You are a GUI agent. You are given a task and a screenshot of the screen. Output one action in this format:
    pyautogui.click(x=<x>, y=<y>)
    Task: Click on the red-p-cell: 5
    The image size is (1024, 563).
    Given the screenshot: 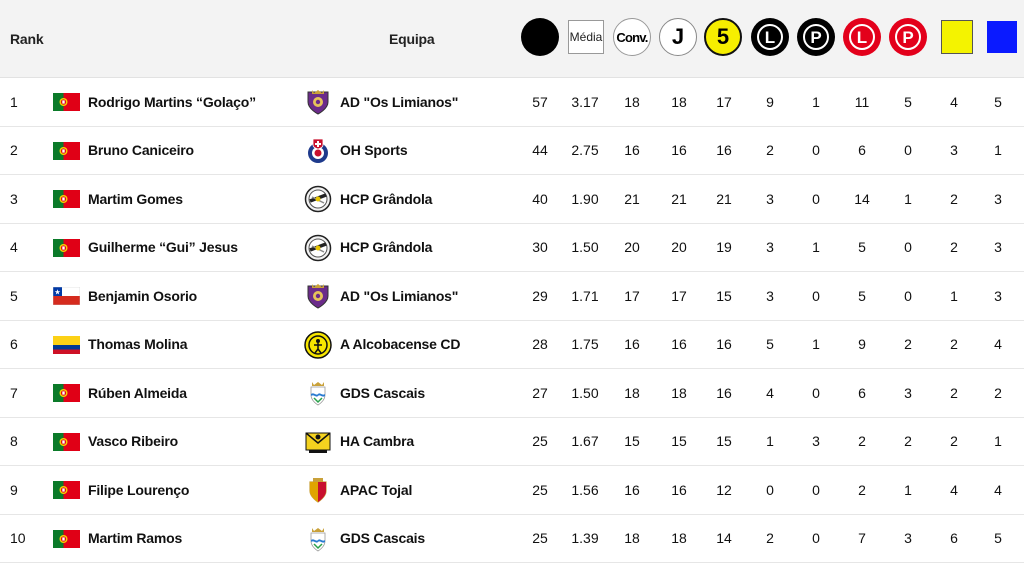 What is the action you would take?
    pyautogui.click(x=908, y=102)
    